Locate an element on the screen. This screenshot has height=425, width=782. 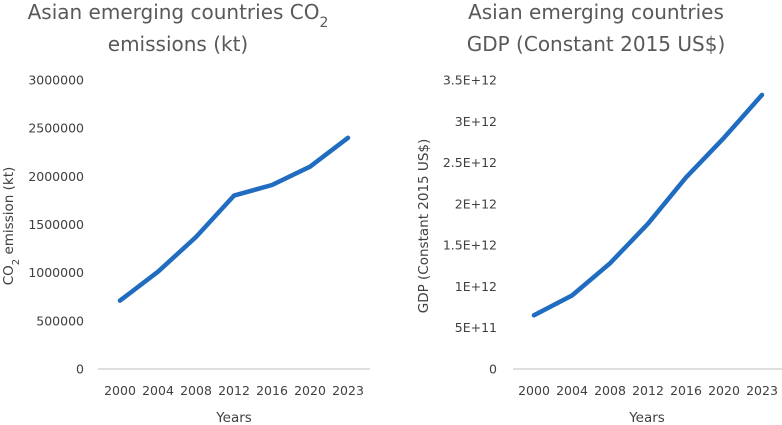
co2-series-line is located at coordinates (234, 219).